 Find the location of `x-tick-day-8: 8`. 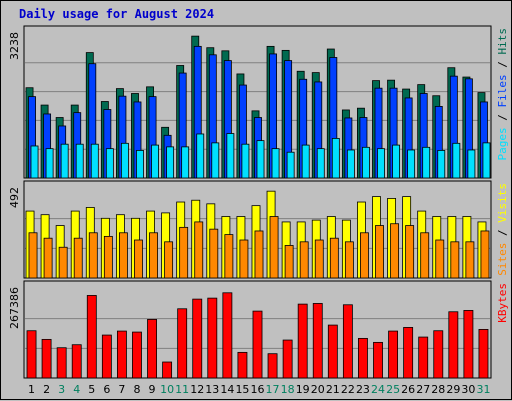

x-tick-day-8: 8 is located at coordinates (136, 389).